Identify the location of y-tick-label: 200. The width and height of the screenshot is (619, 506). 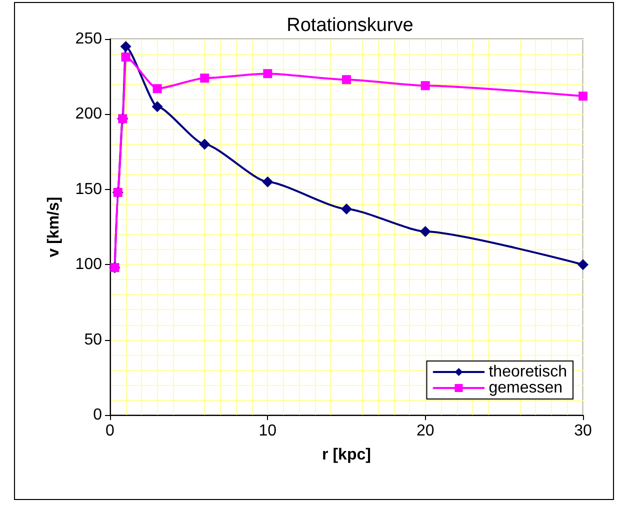
(88, 114).